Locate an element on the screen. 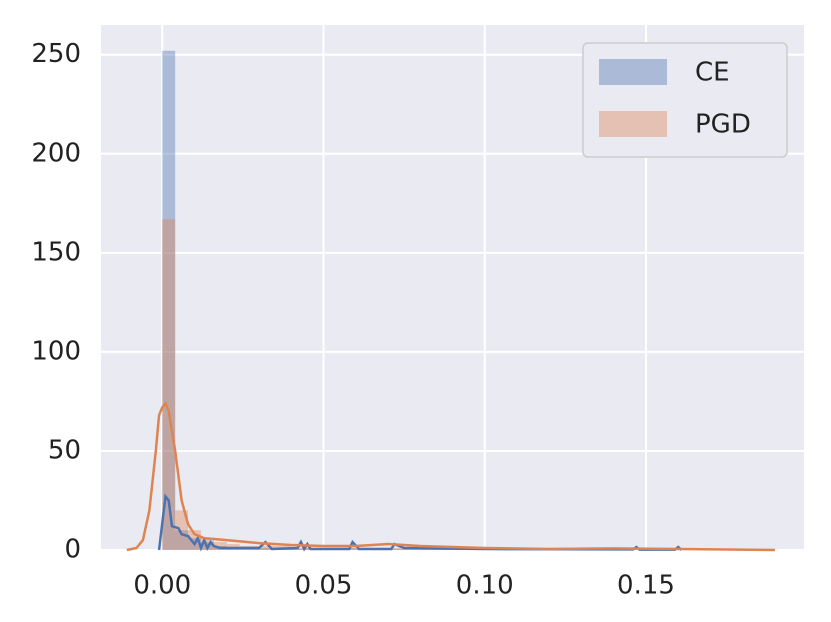 The width and height of the screenshot is (831, 622). x-tick-label: 0.05 is located at coordinates (324, 586).